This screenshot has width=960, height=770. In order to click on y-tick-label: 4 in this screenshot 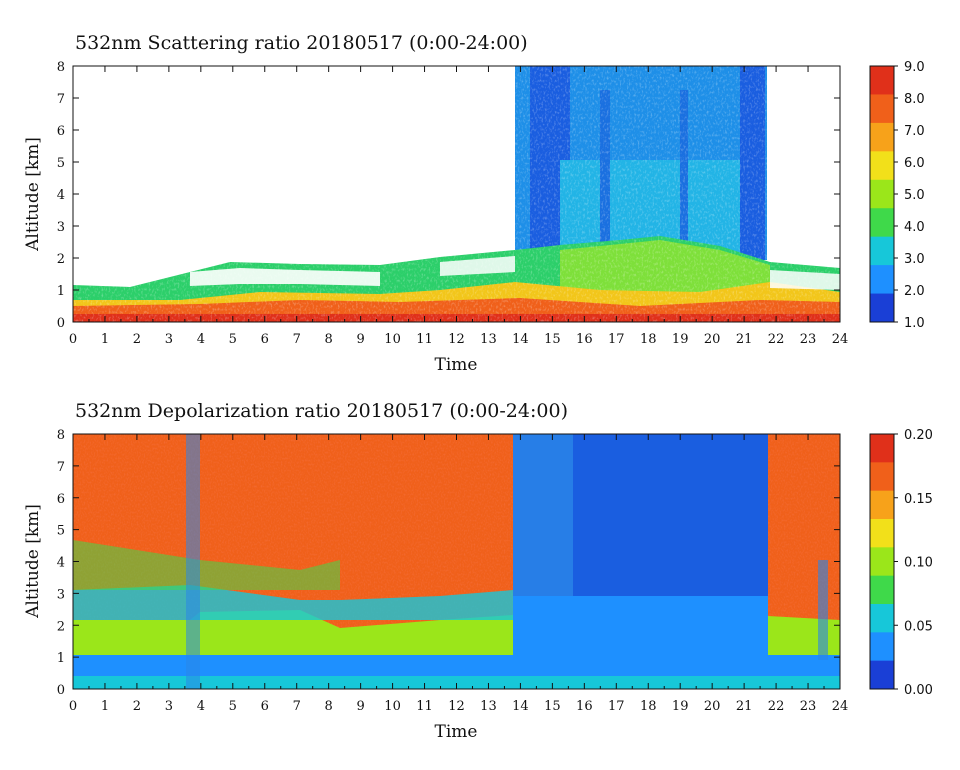, I will do `click(61, 563)`.